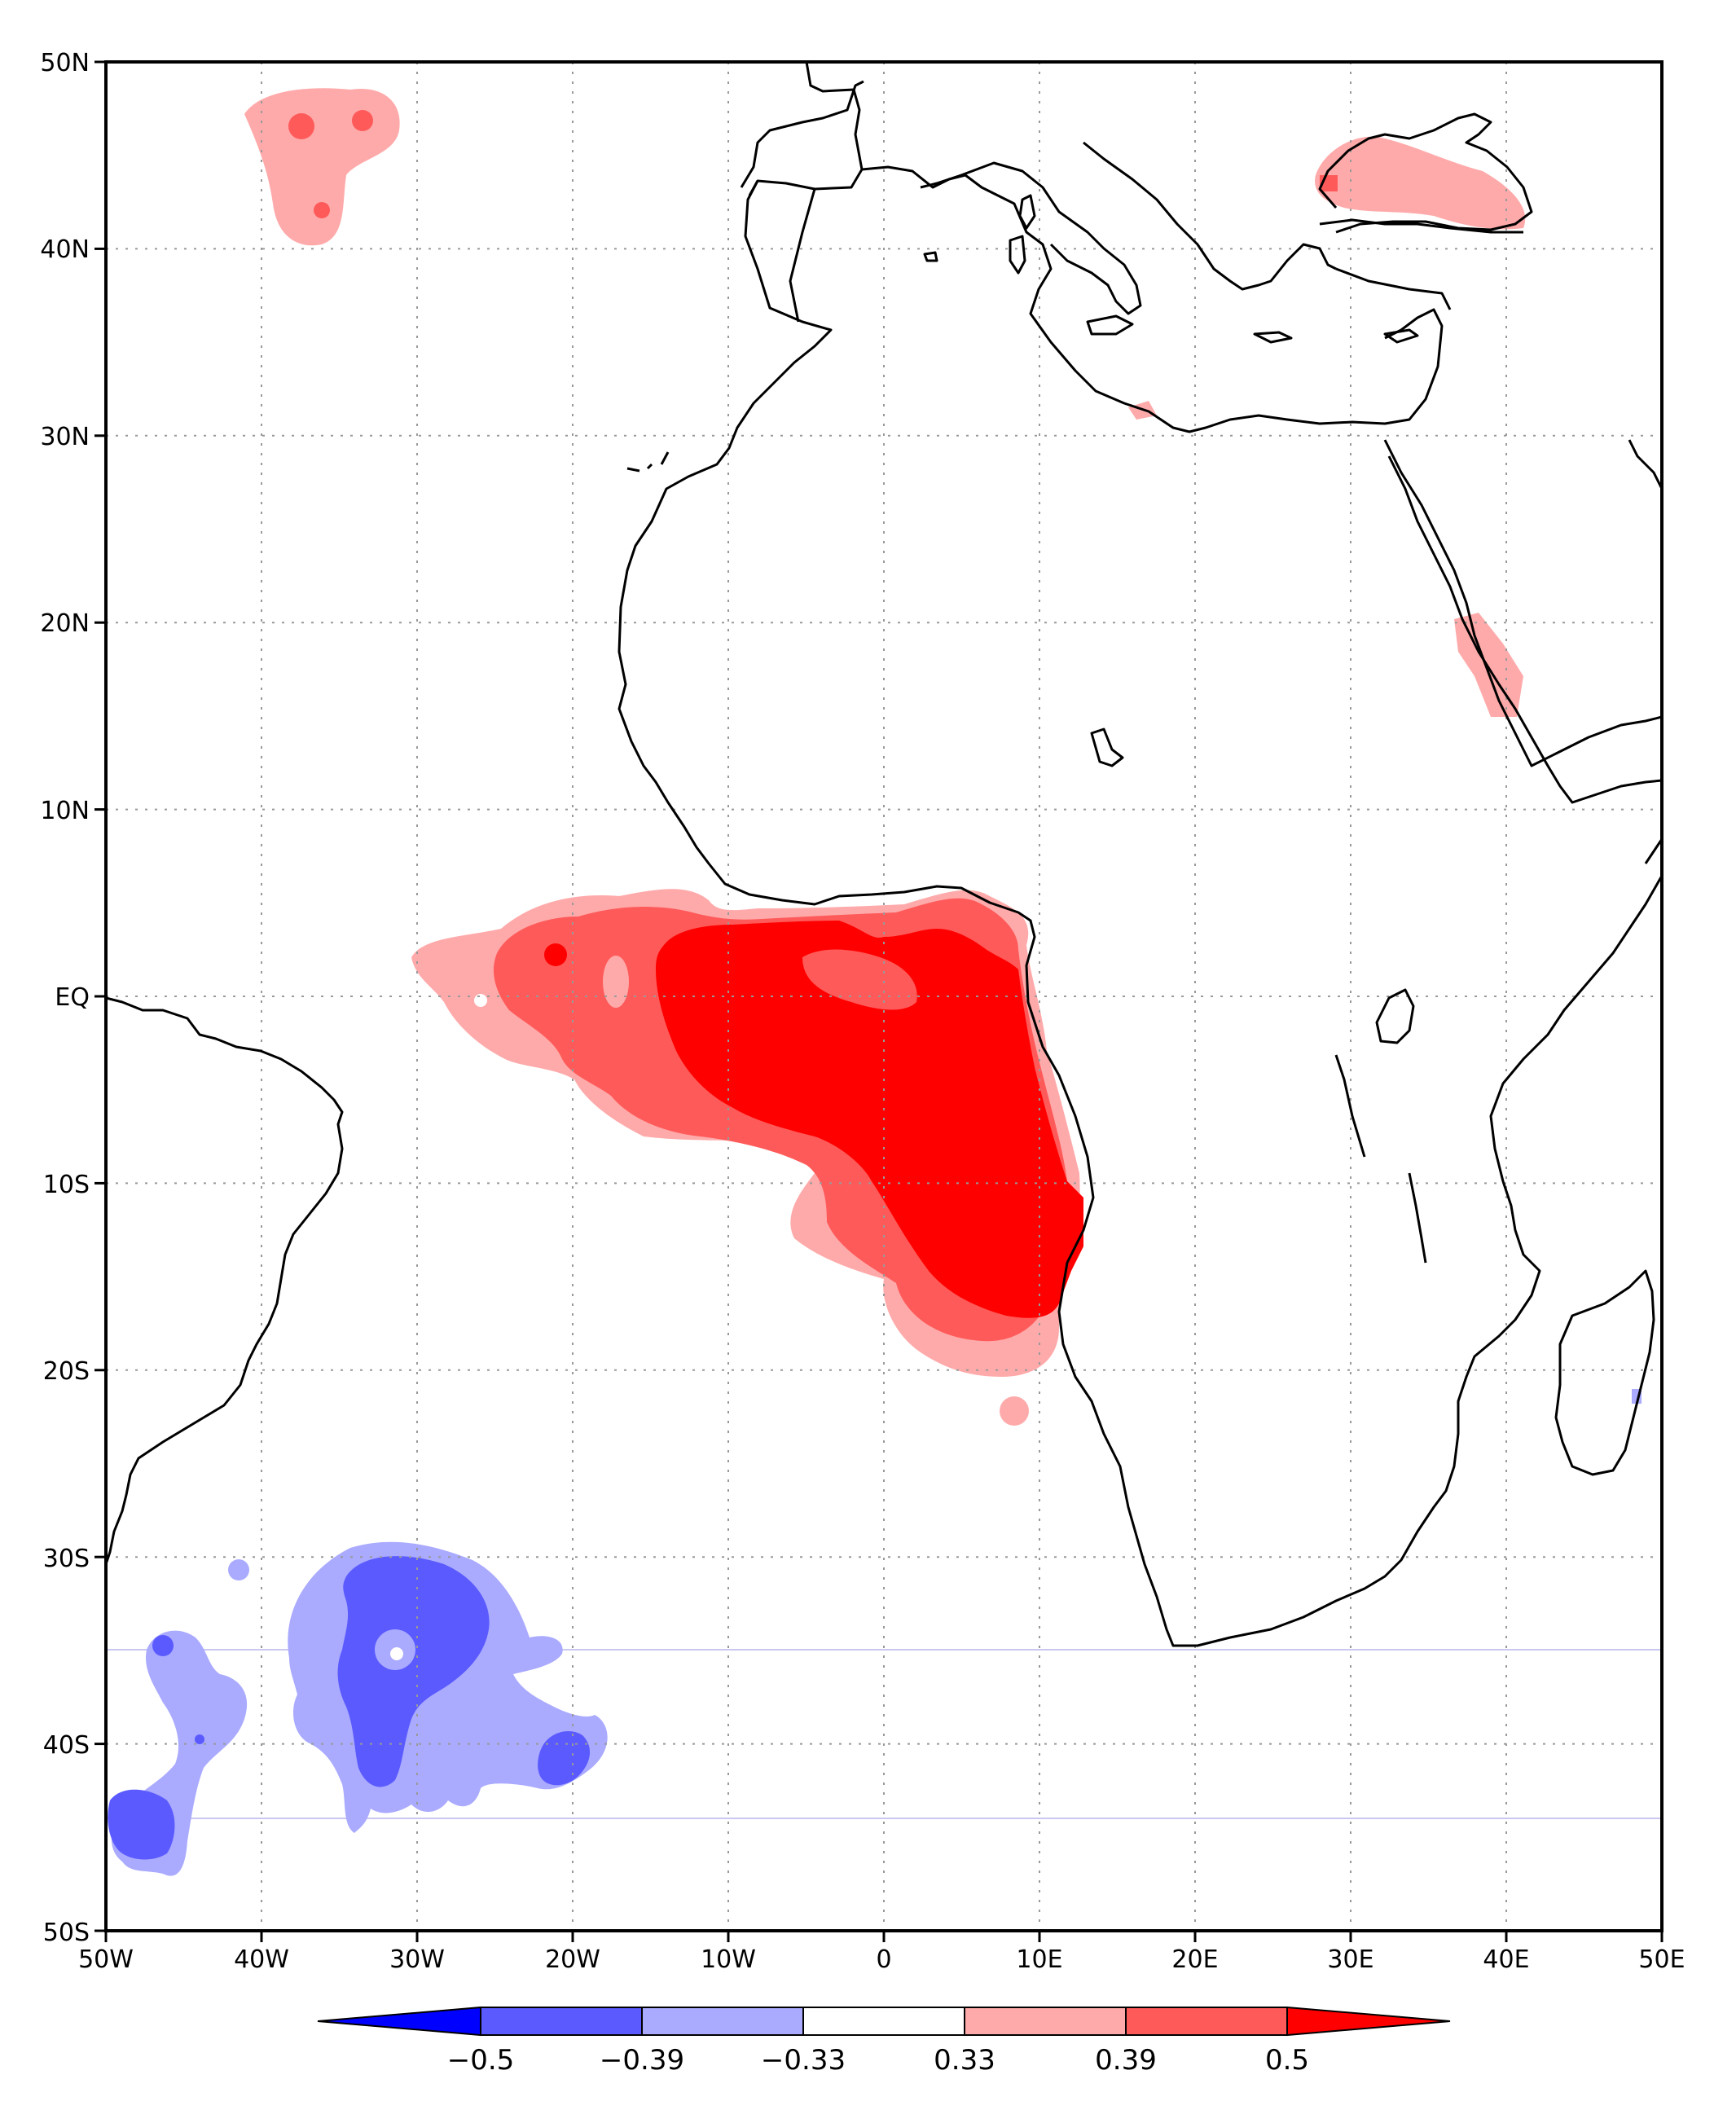  I want to click on lon-label: 20E, so click(1194, 1959).